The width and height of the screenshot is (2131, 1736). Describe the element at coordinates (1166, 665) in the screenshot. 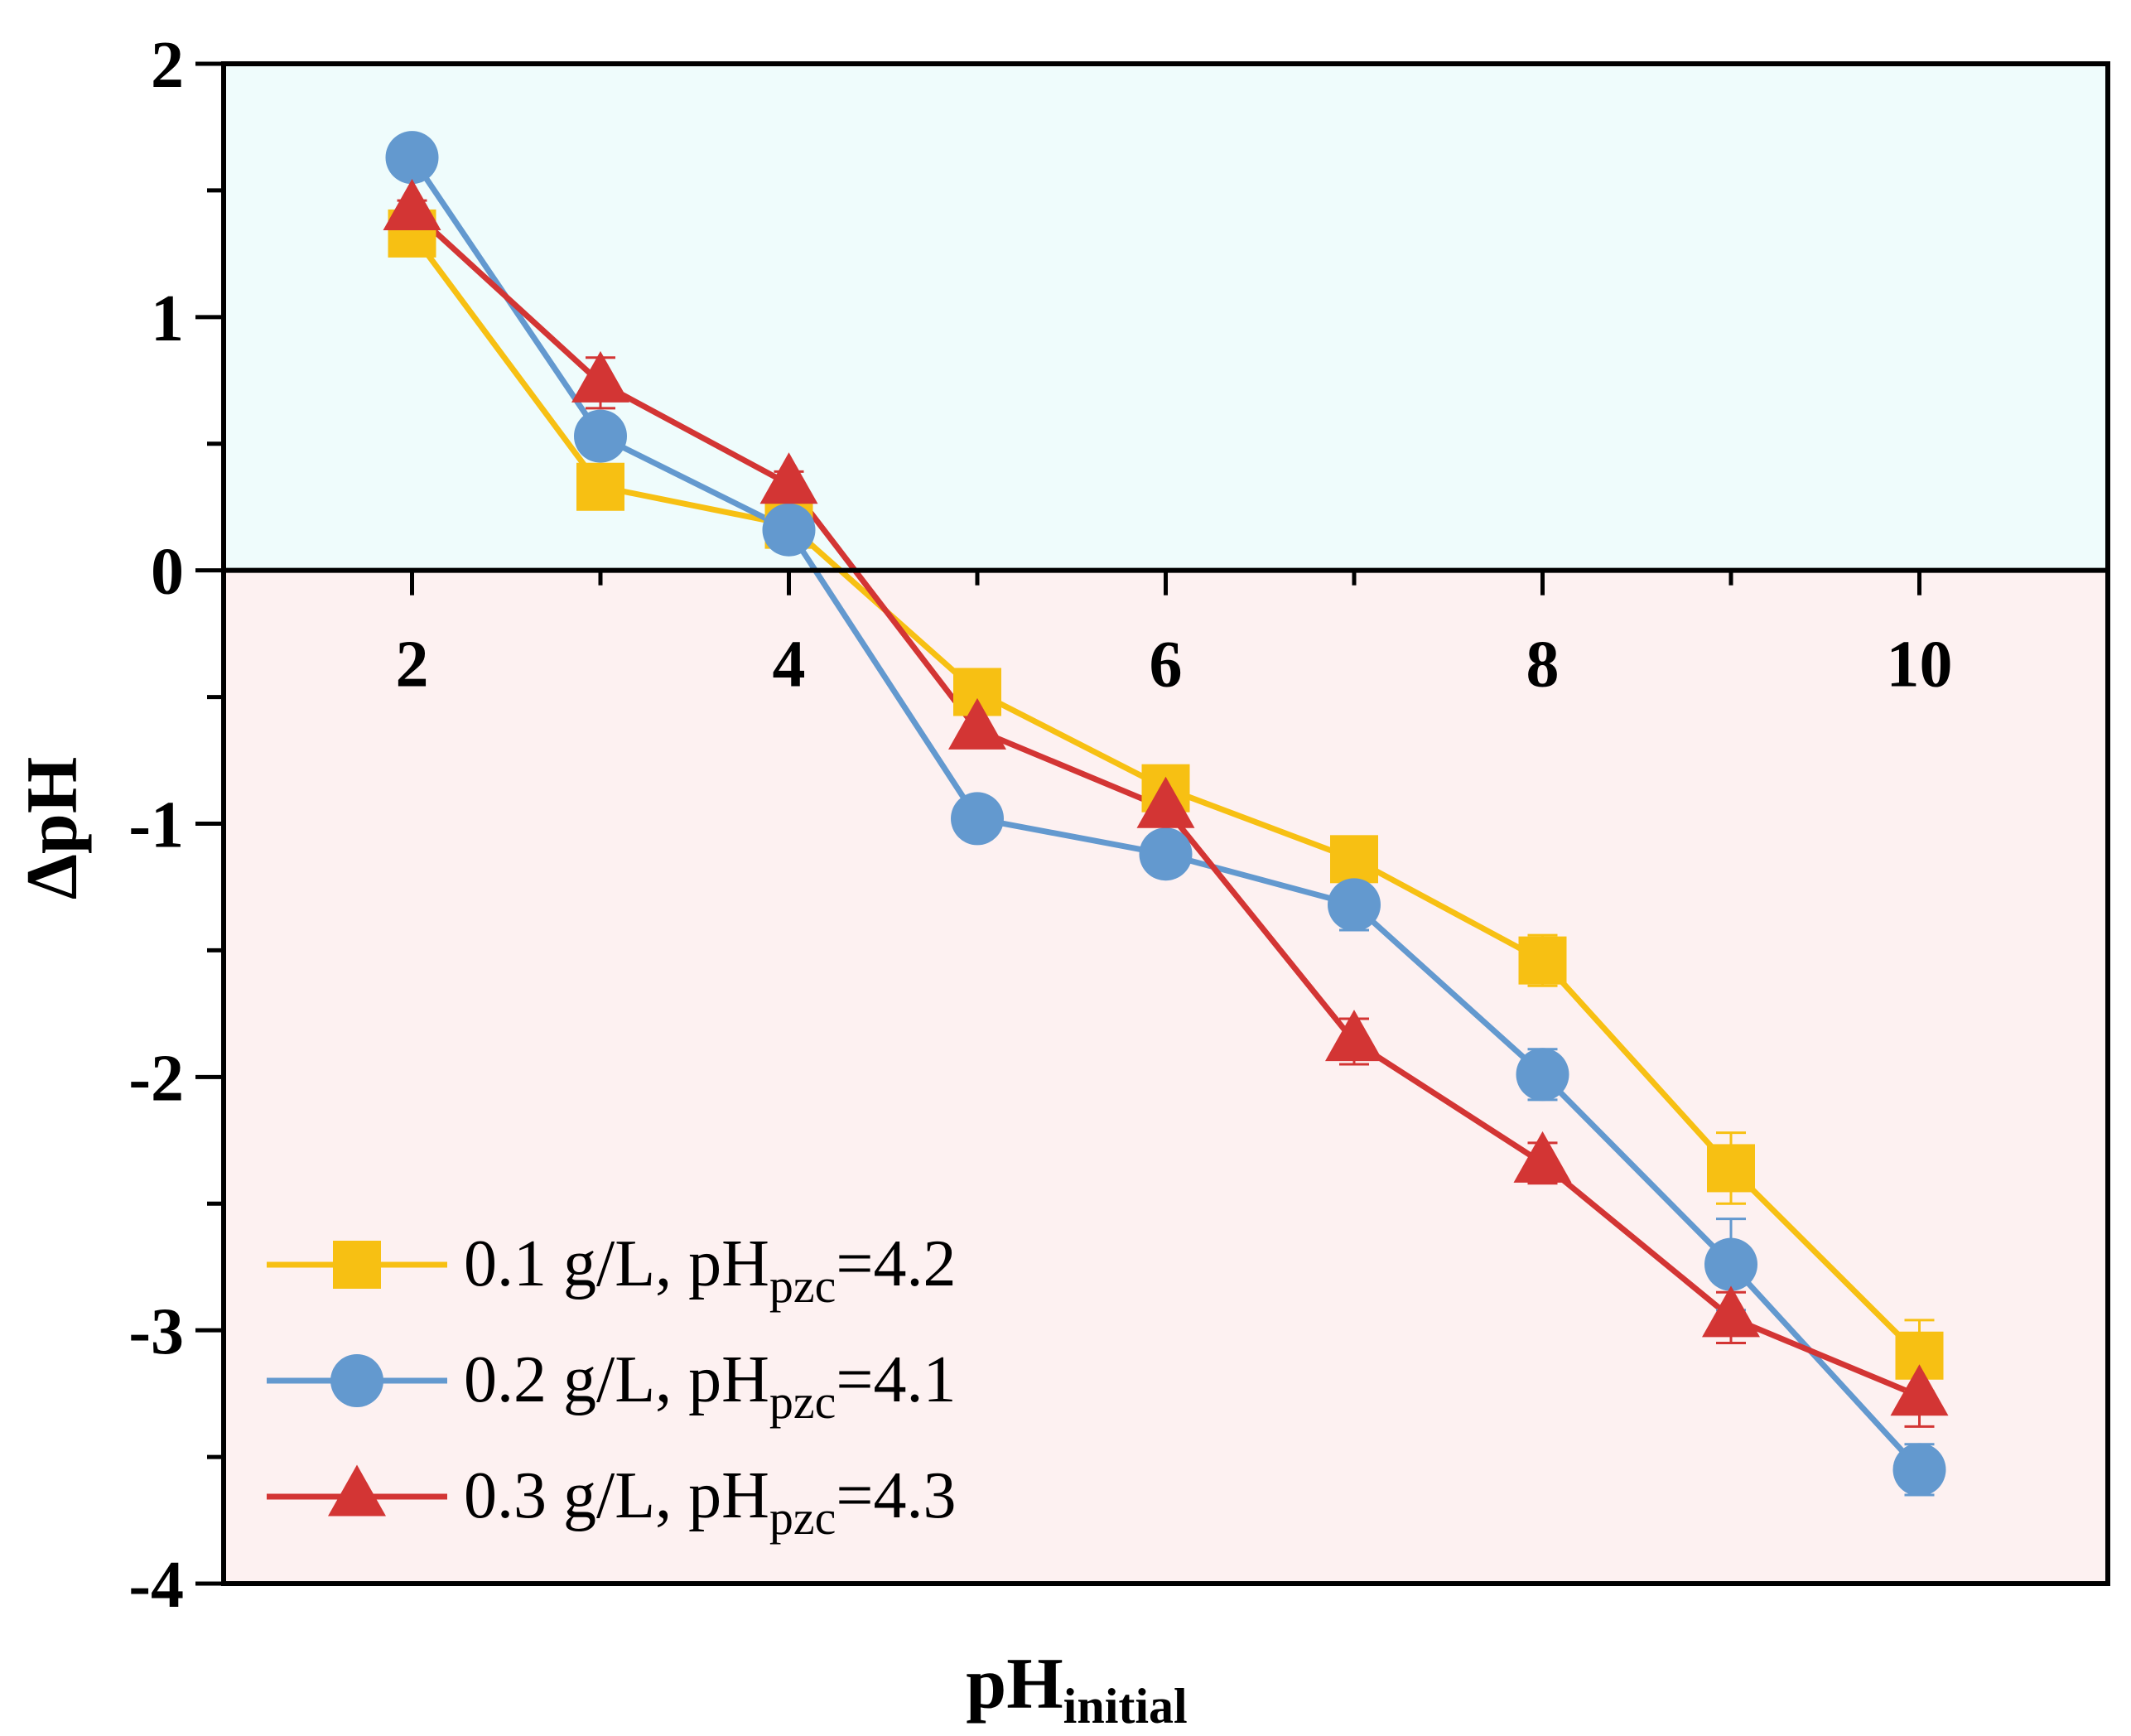

I see `x-tick-label: 6` at that location.